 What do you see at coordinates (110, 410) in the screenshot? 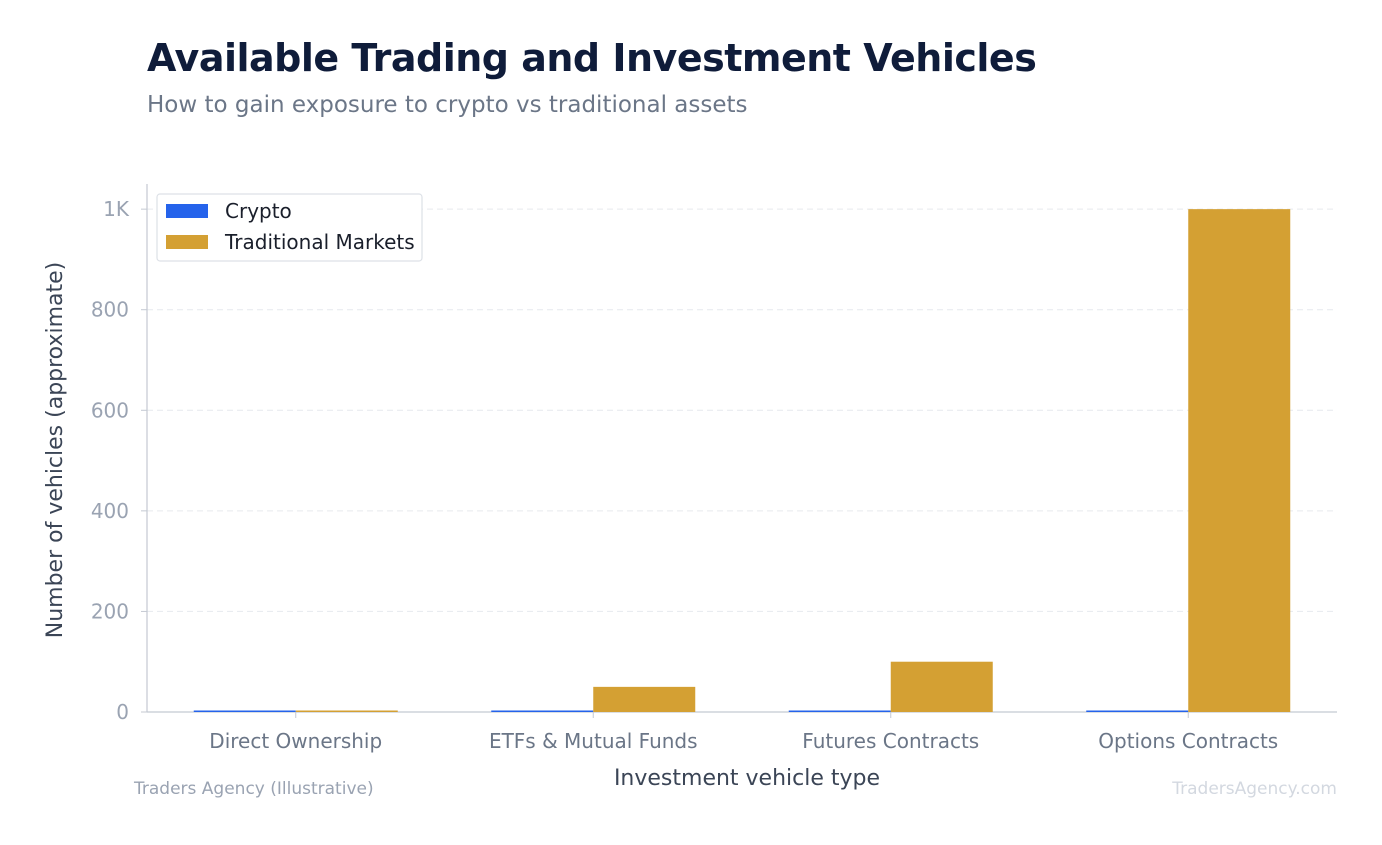
I see `y-tick-label: 600` at bounding box center [110, 410].